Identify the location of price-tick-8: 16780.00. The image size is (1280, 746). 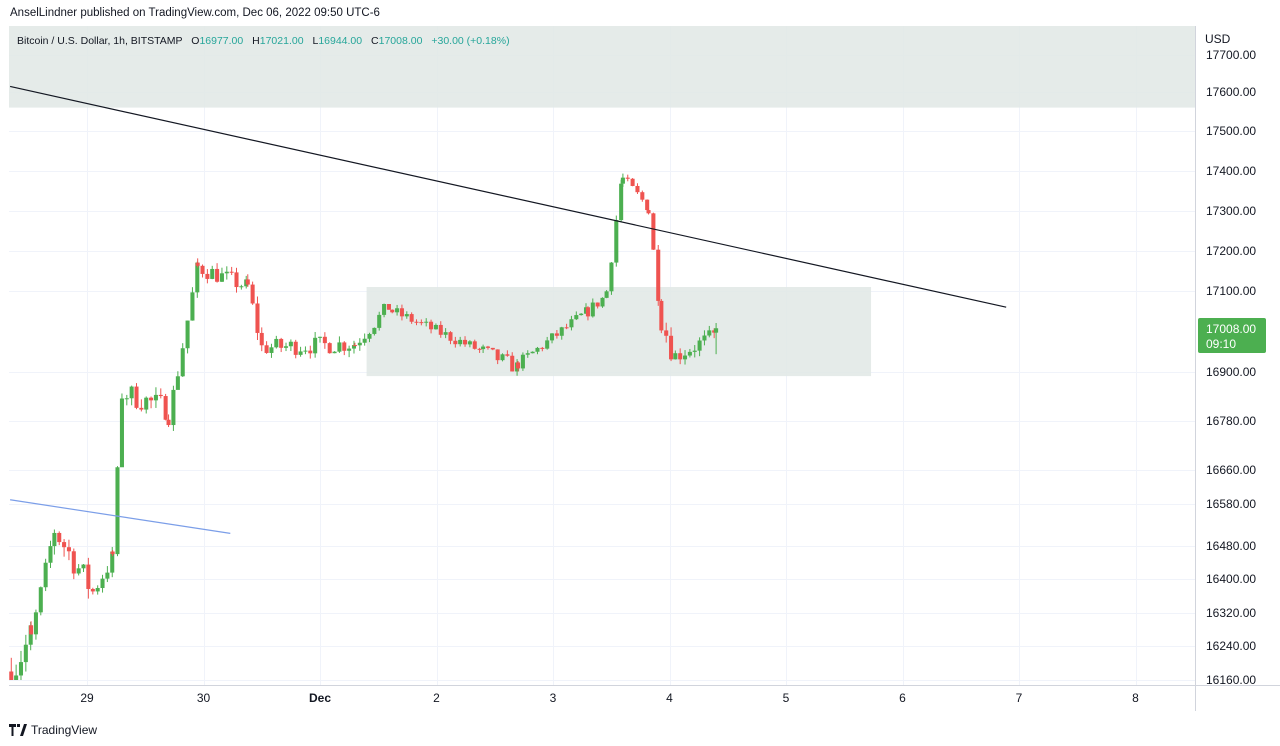
(1231, 421).